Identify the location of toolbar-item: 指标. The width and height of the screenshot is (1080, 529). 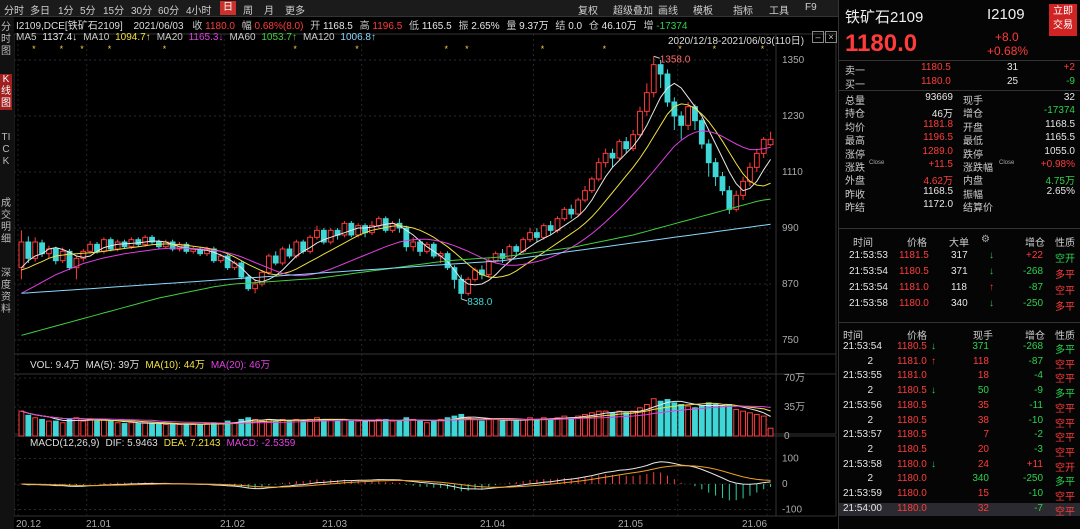
(743, 11).